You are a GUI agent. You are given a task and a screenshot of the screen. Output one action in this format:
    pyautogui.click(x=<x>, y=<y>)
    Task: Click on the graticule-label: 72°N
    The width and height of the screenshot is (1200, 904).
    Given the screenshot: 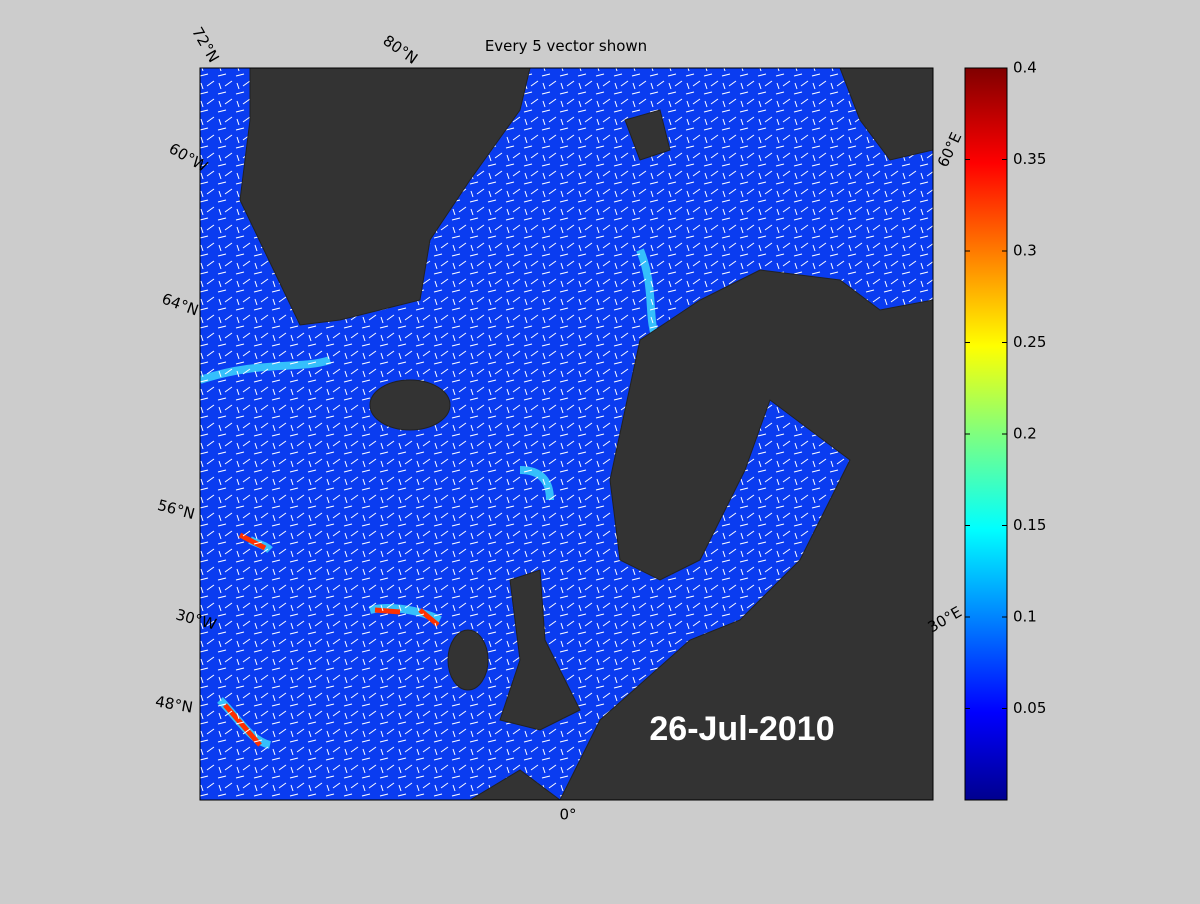 What is the action you would take?
    pyautogui.click(x=205, y=45)
    